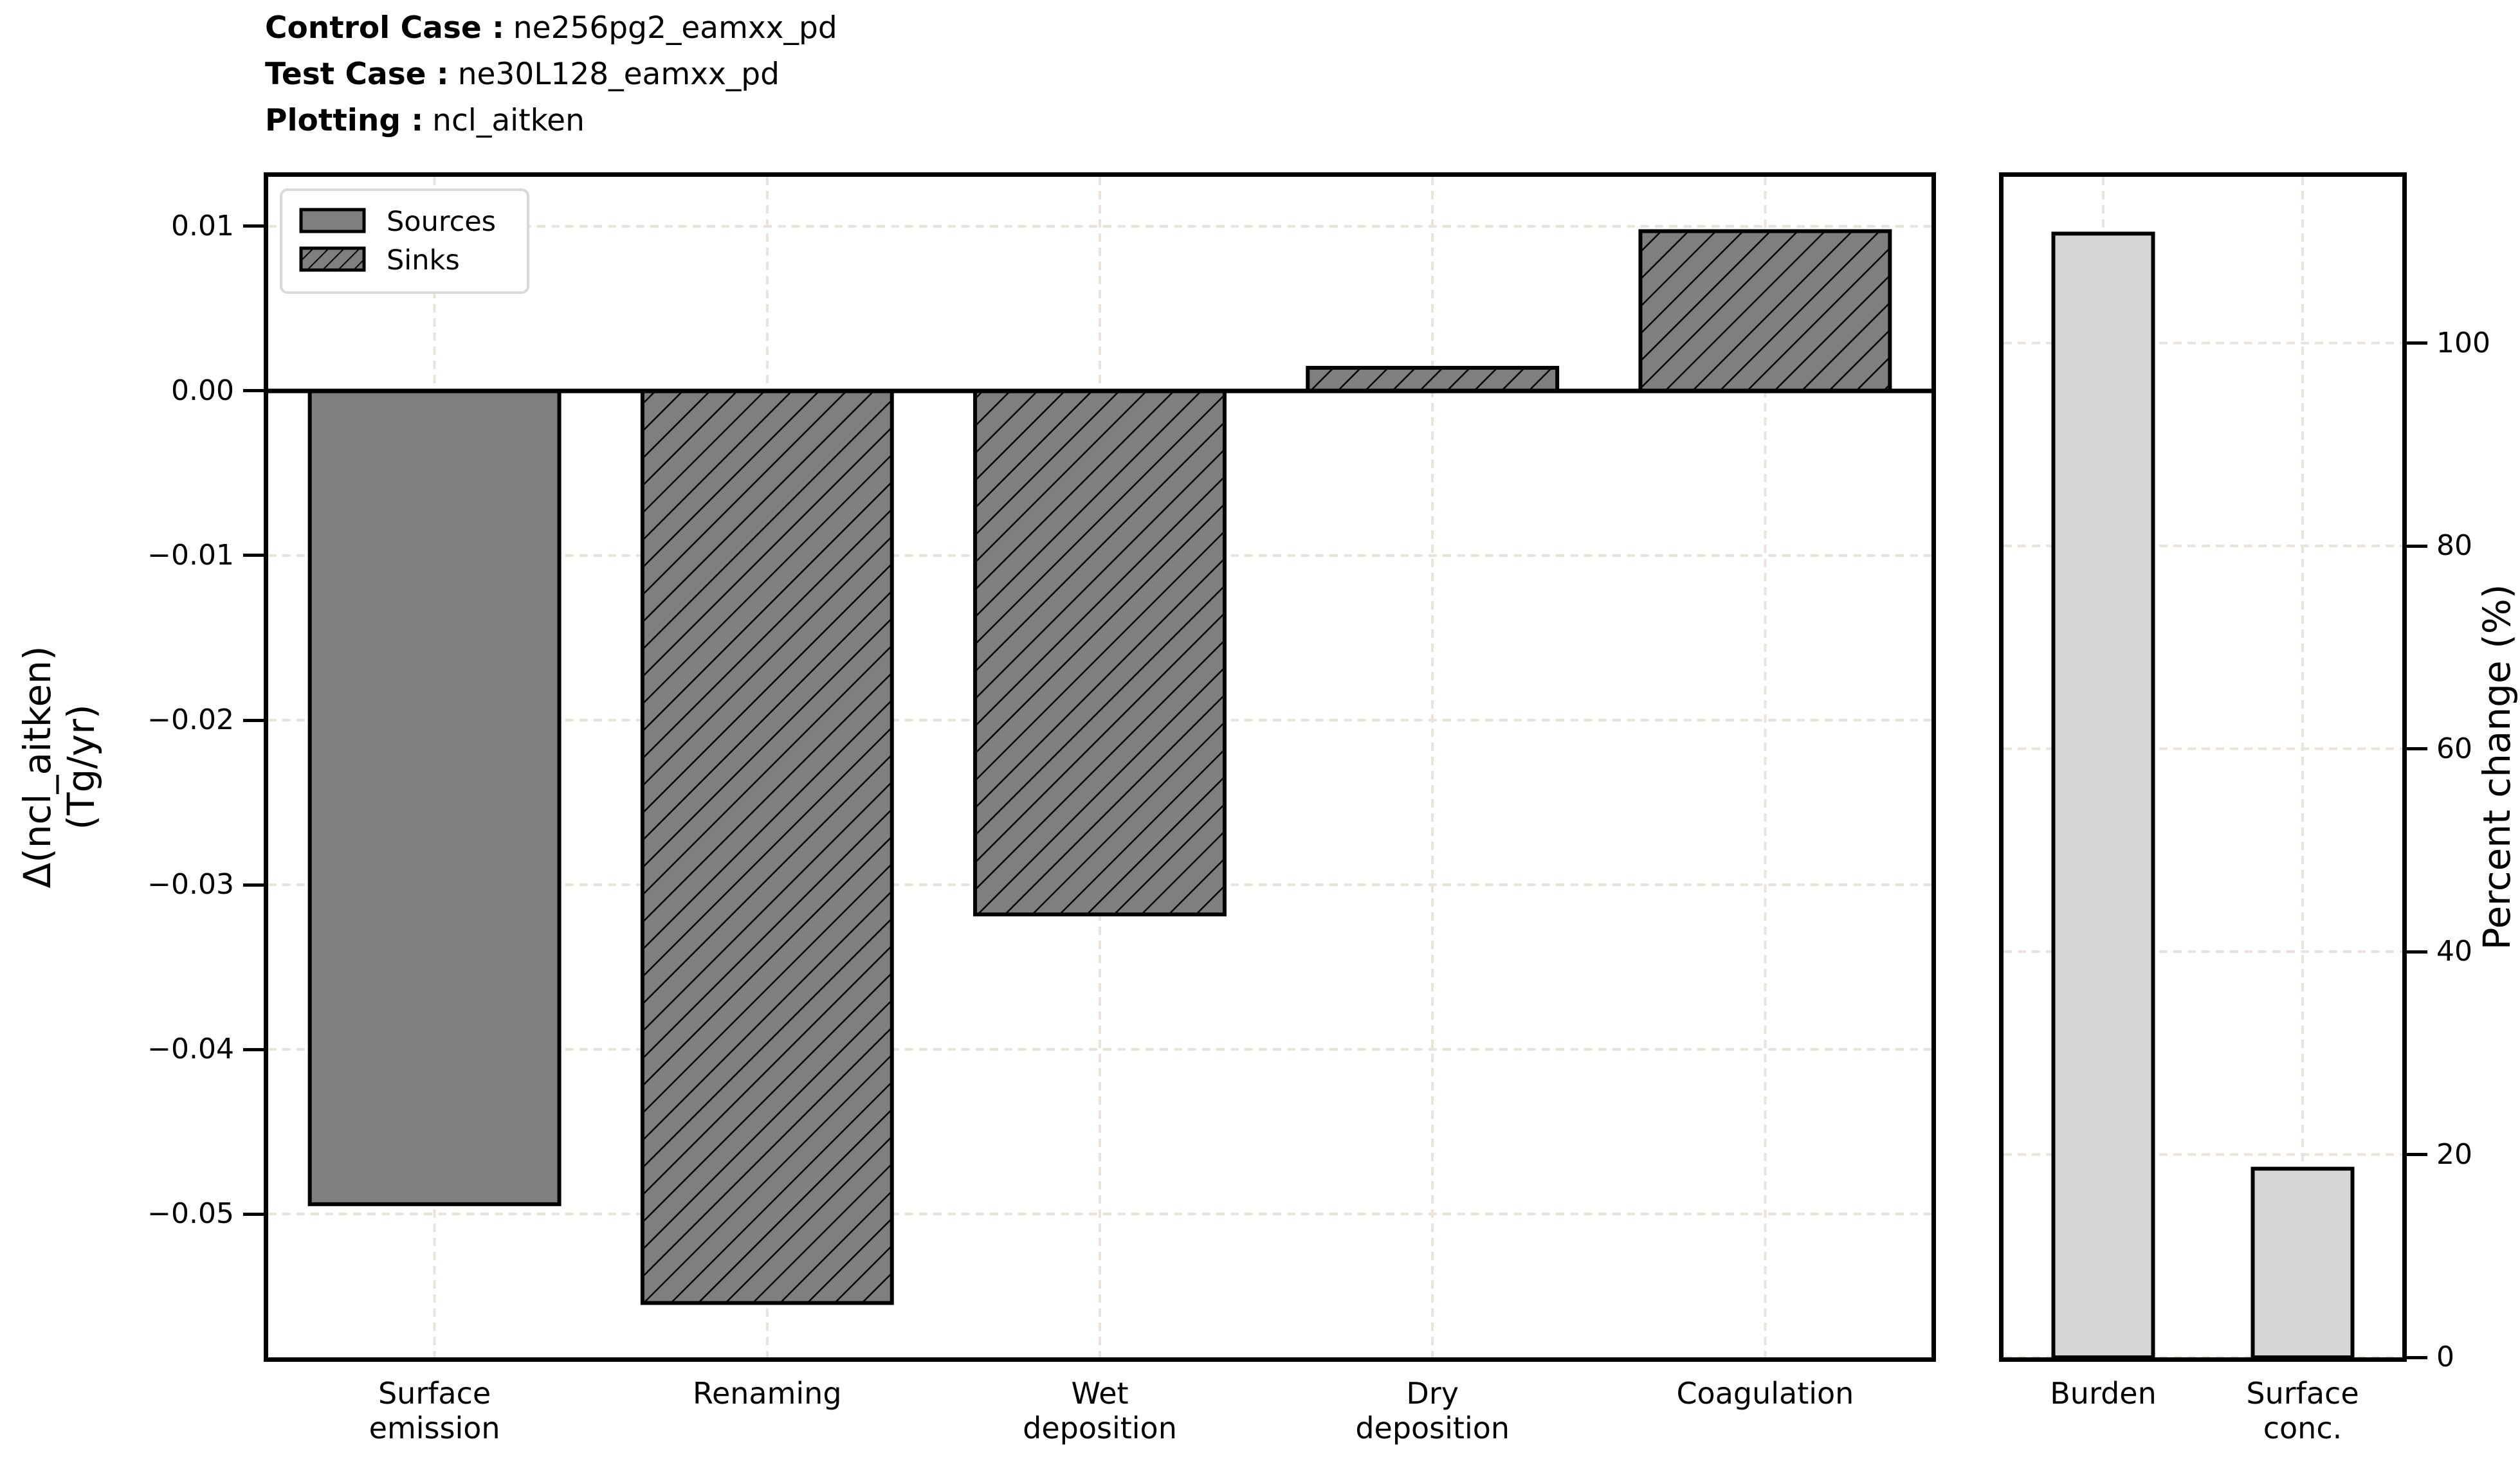 The width and height of the screenshot is (2520, 1466). Describe the element at coordinates (1433, 379) in the screenshot. I see `bar-dry-deposition` at that location.